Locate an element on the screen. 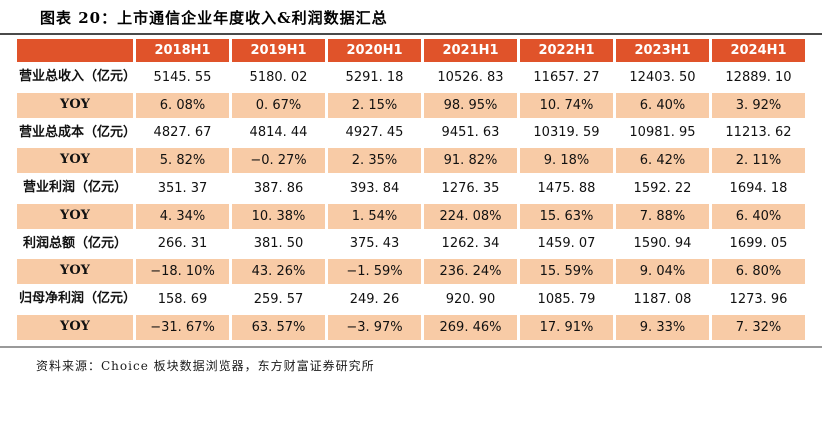  table-cell: 266. 31 is located at coordinates (182, 244).